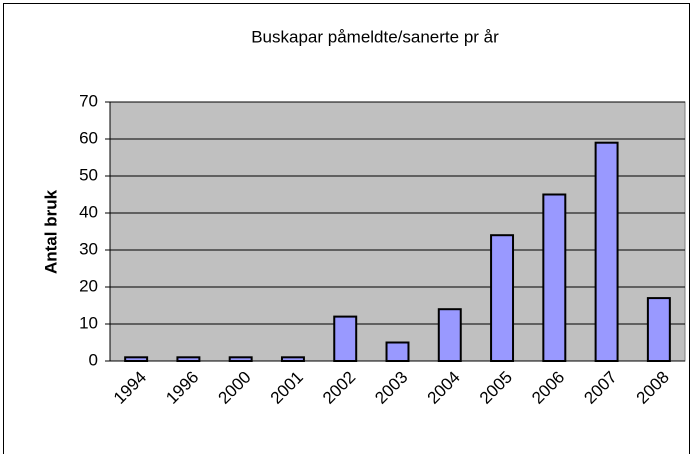 This screenshot has height=454, width=694. Describe the element at coordinates (88, 248) in the screenshot. I see `y-tick-label: 30` at that location.